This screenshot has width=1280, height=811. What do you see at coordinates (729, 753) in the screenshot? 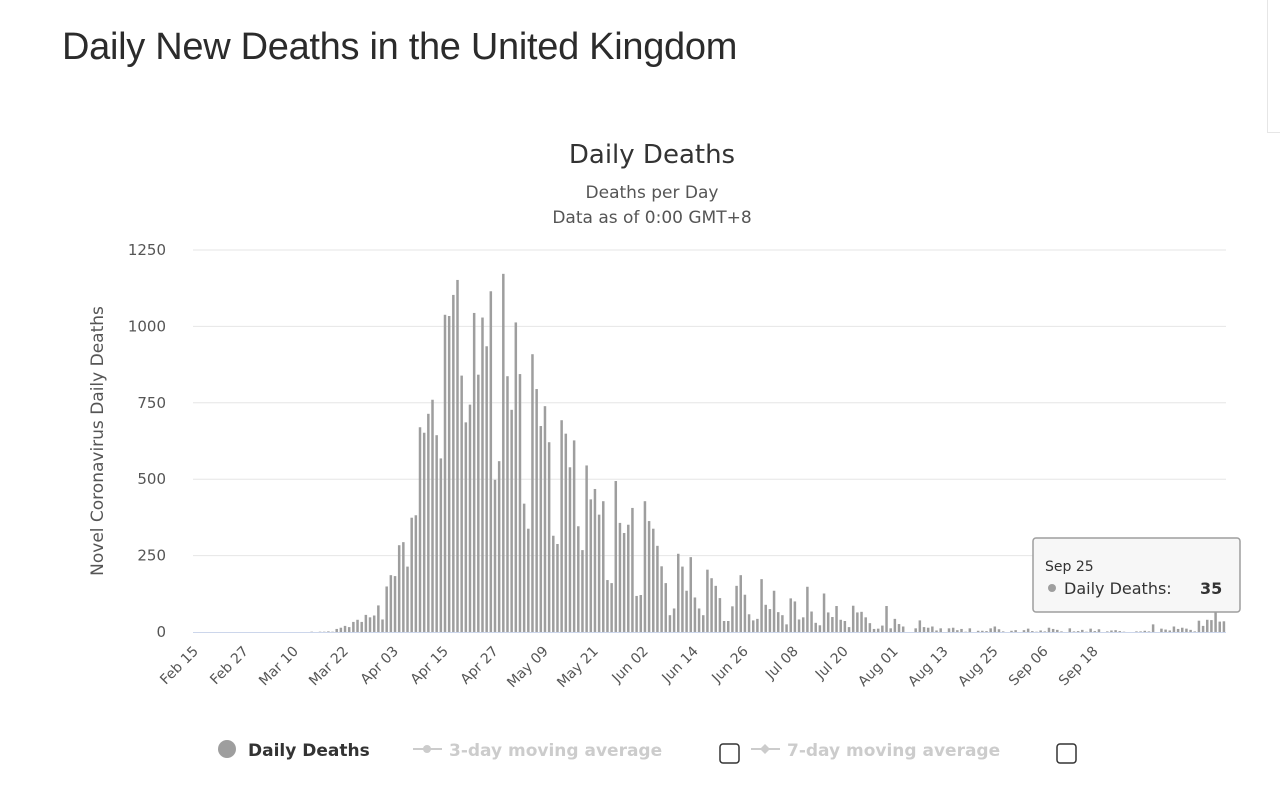
I see `checkbox-3day-average` at bounding box center [729, 753].